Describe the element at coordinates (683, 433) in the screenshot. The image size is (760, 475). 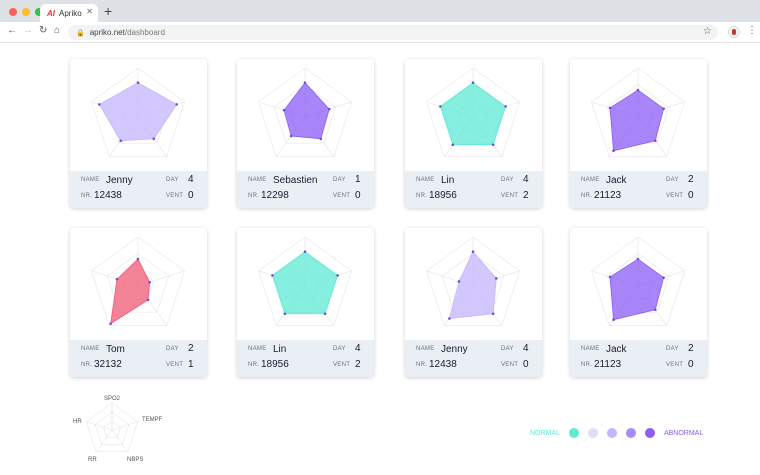
I see `legend-abnormal-label: ABNORMAL` at that location.